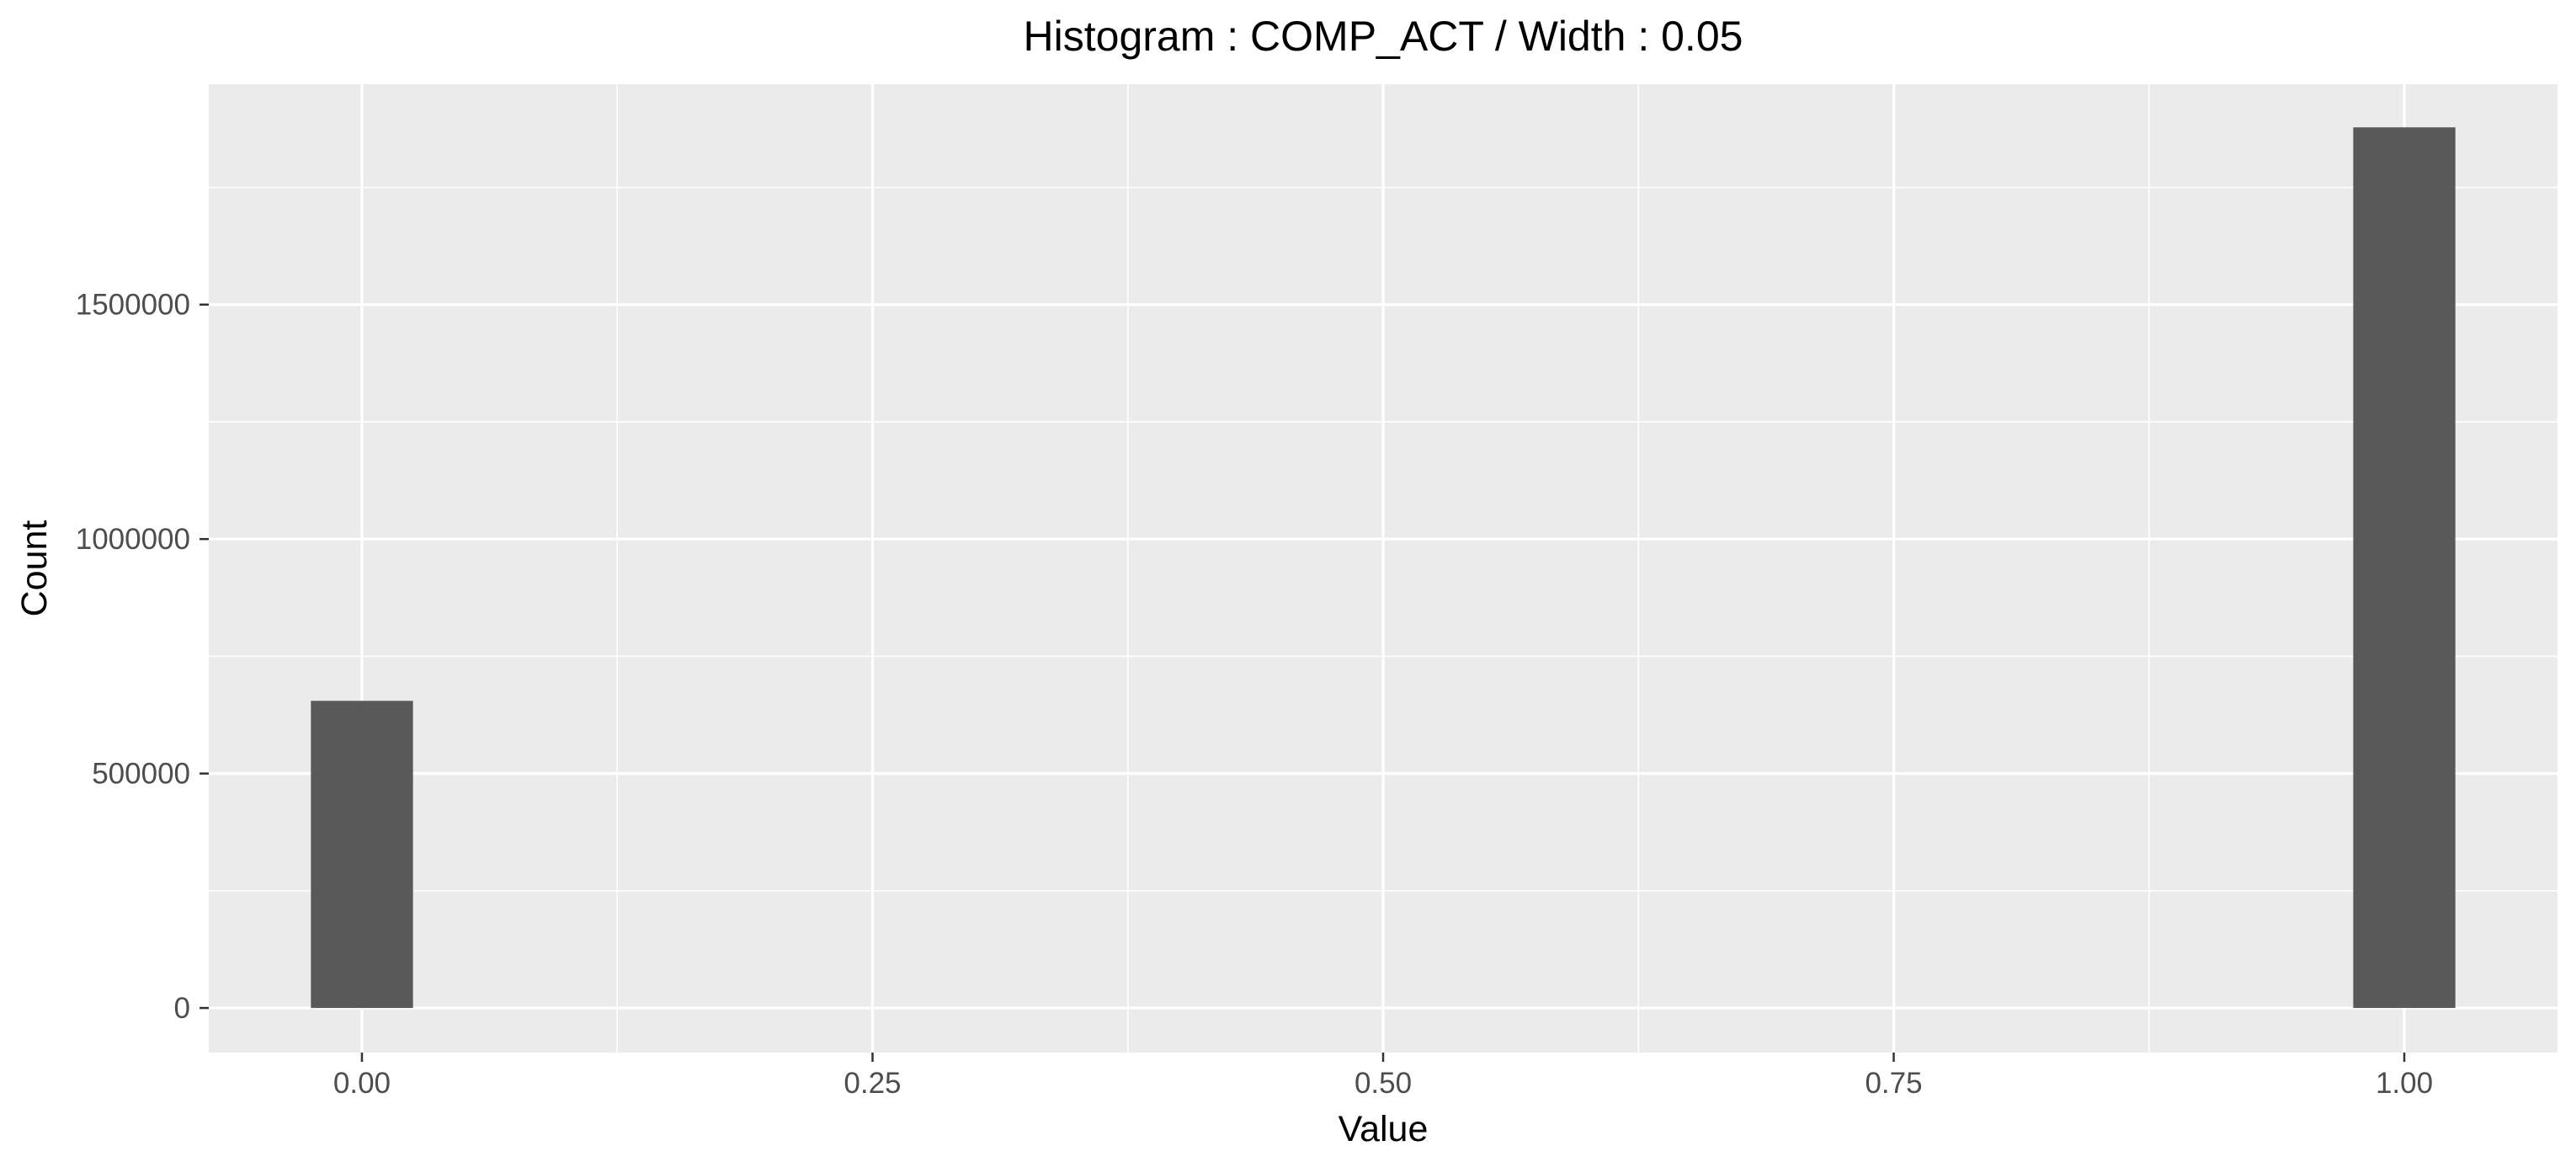 The width and height of the screenshot is (2576, 1162). What do you see at coordinates (133, 305) in the screenshot?
I see `y-tick-label: 1500000` at bounding box center [133, 305].